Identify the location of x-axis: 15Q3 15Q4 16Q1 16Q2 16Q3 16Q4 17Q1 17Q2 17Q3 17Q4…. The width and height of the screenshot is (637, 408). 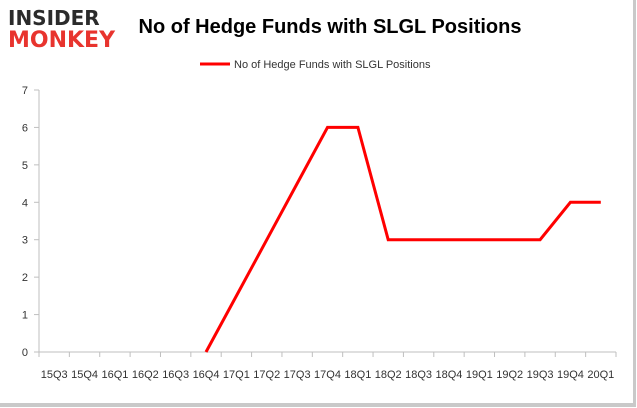
(327, 366).